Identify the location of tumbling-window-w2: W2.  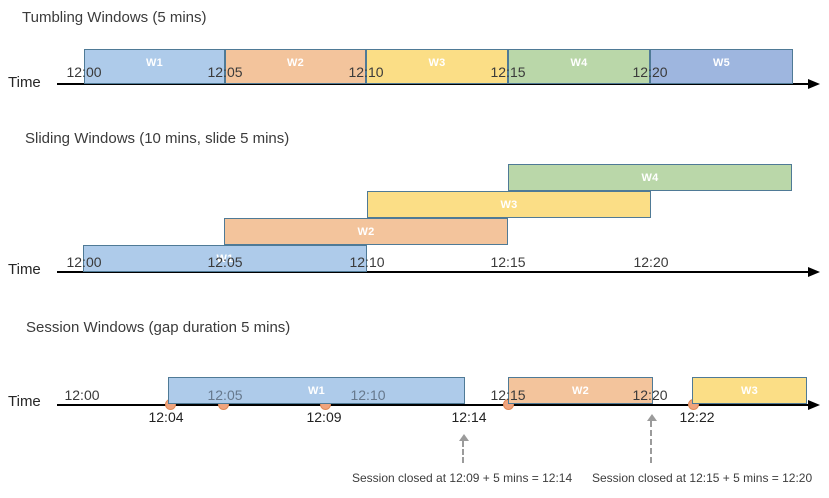
(295, 66).